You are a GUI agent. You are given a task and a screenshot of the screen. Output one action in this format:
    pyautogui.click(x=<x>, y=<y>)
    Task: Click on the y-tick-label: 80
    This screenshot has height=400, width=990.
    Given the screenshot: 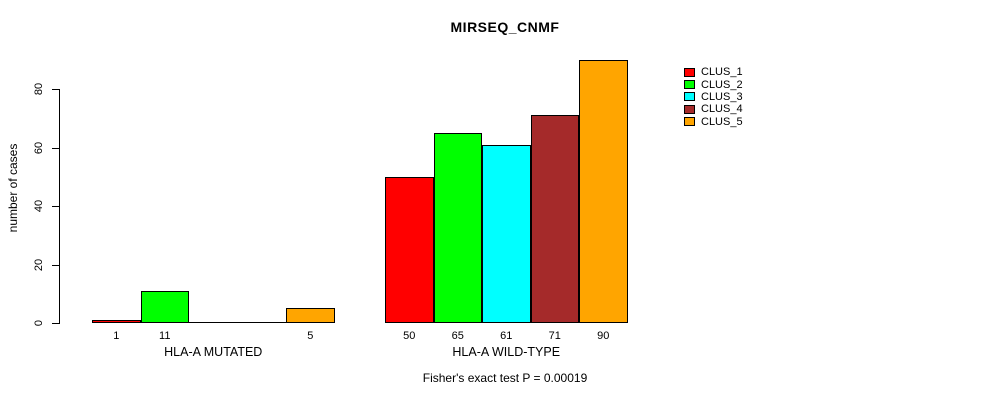 What is the action you would take?
    pyautogui.click(x=39, y=89)
    